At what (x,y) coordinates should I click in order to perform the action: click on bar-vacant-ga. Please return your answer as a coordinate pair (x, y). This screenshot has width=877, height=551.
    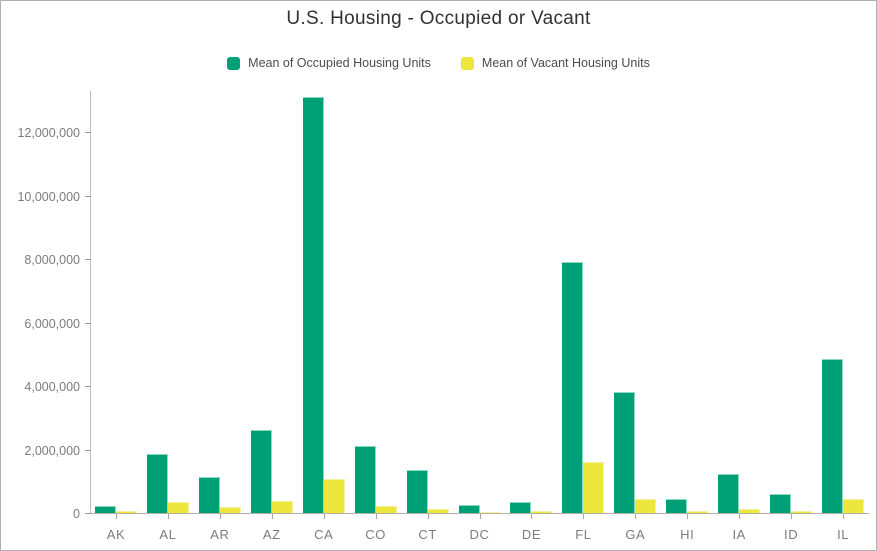
    Looking at the image, I should click on (646, 506).